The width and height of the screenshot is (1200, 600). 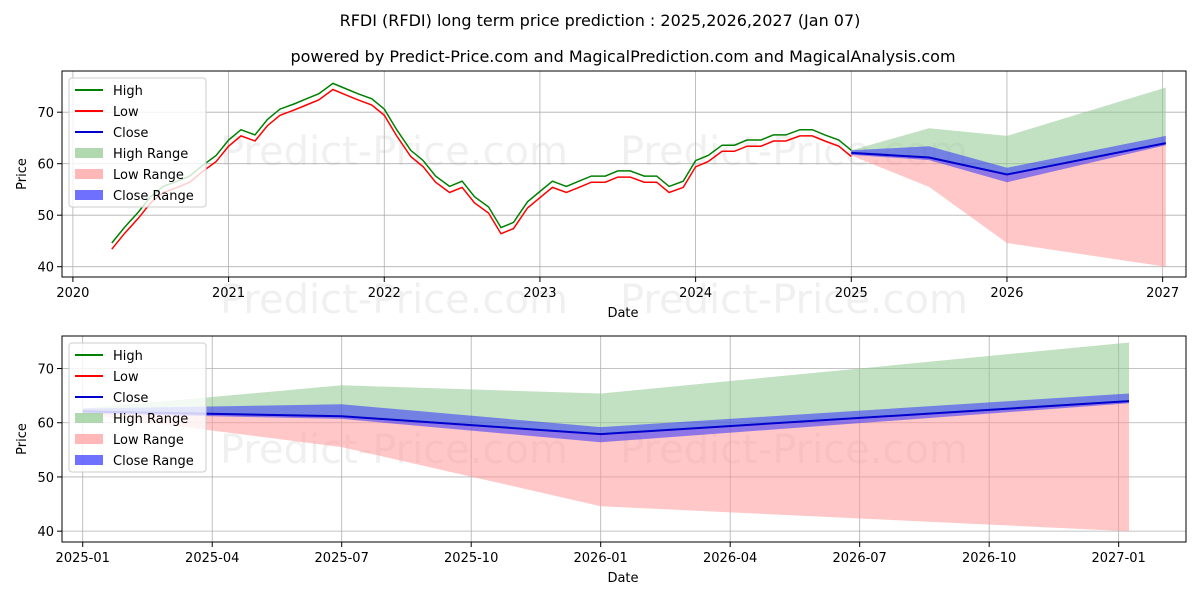 What do you see at coordinates (83, 558) in the screenshot?
I see `x-tick-label: 2025-01` at bounding box center [83, 558].